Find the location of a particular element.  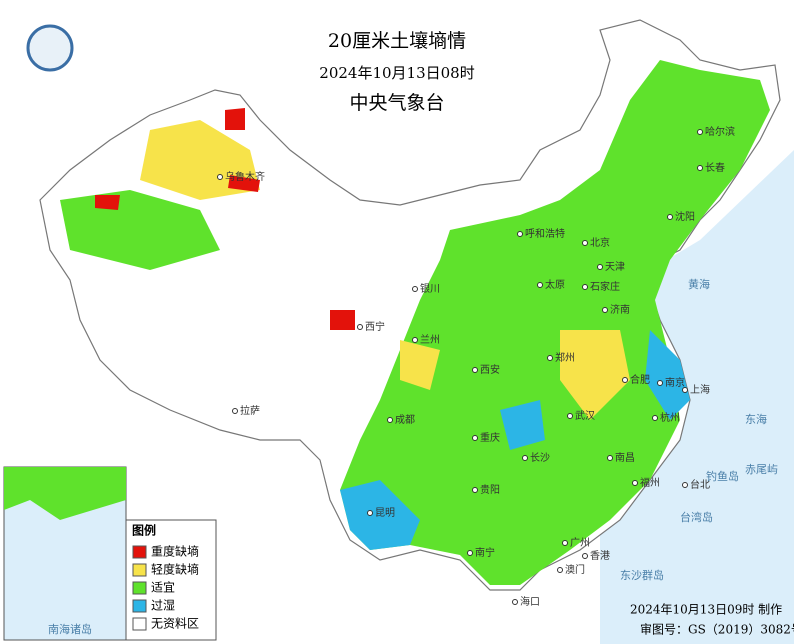

city-label: 武汉 is located at coordinates (585, 415).